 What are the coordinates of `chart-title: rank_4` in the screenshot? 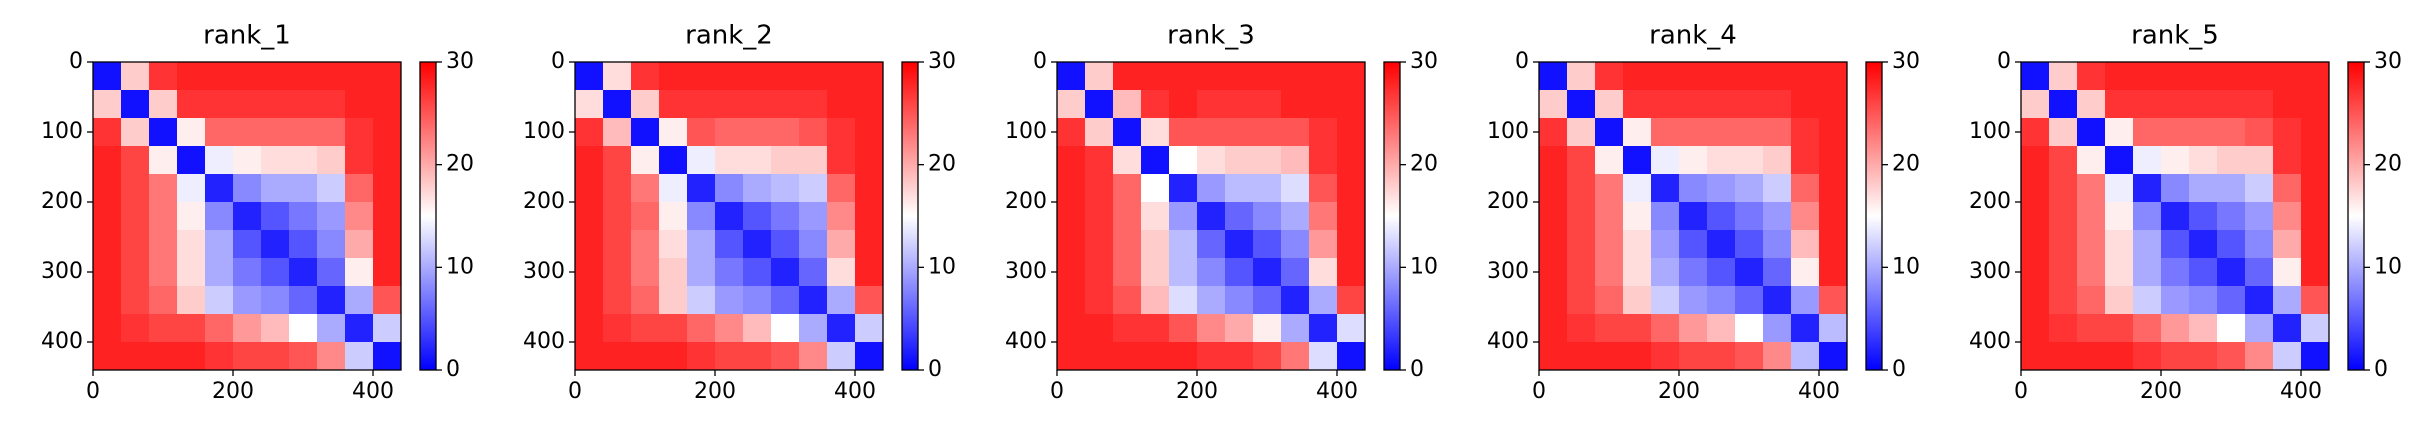 It's located at (1693, 36).